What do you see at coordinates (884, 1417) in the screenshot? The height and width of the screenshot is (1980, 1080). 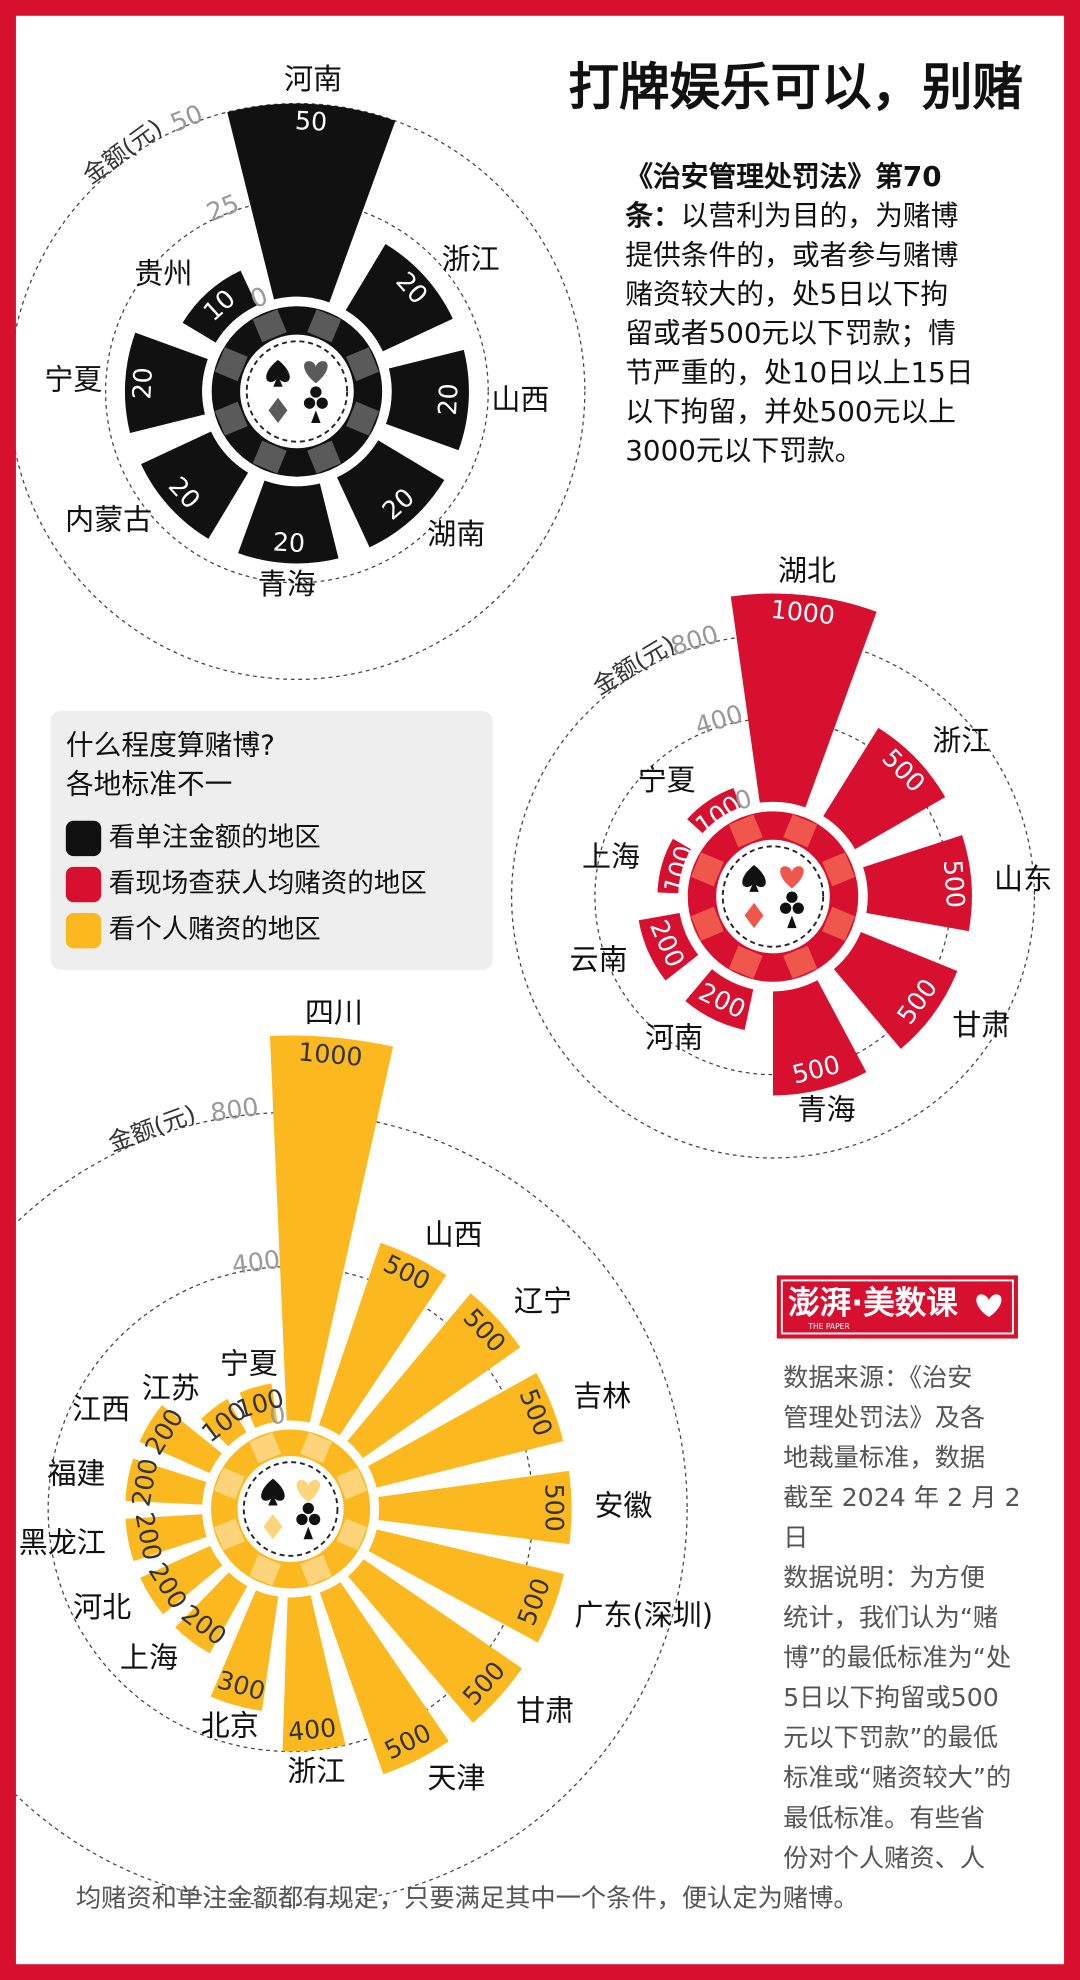 I see `note-line: 管理处罚法》及各` at bounding box center [884, 1417].